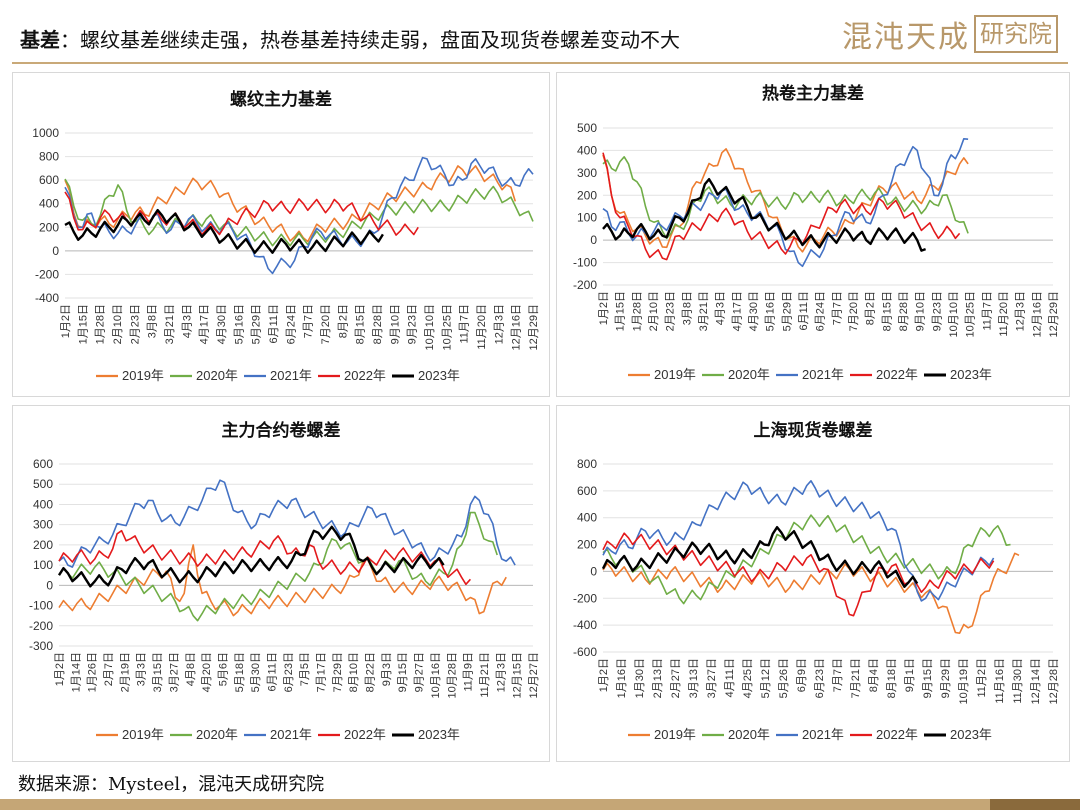  Describe the element at coordinates (322, 672) in the screenshot. I see `x-tick-label: 7月17日` at that location.